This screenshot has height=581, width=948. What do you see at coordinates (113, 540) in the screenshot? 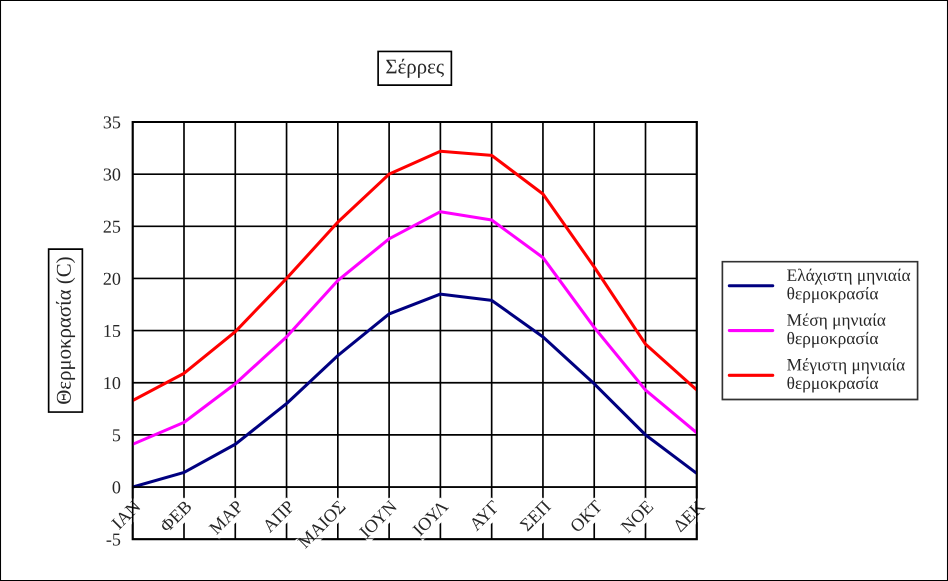
I see `y-tick-label: -5` at bounding box center [113, 540].